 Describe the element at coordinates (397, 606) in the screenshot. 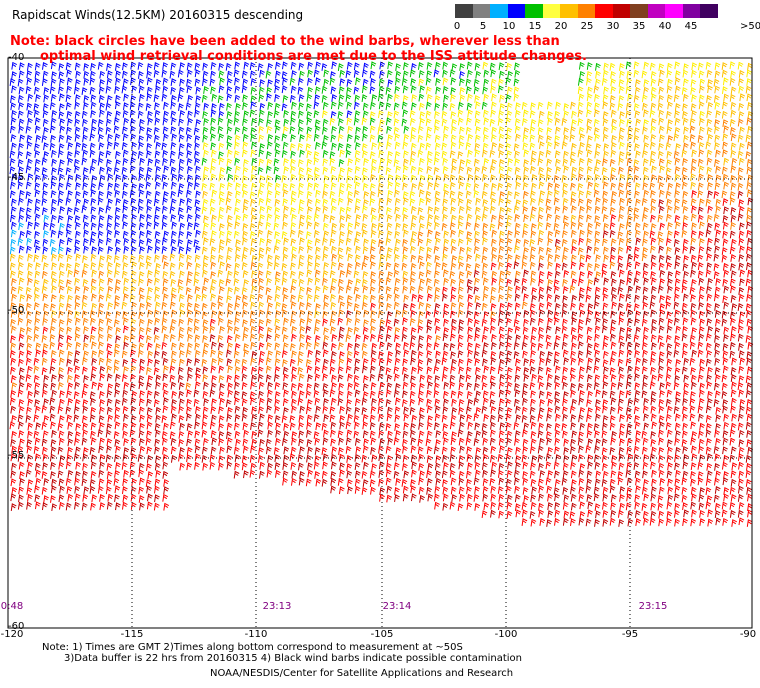

I see `pass-time-label: 23:14` at that location.